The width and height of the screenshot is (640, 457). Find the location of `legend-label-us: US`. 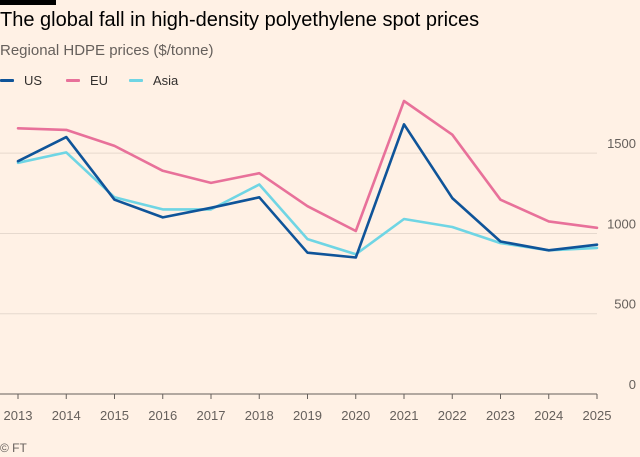

legend-label-us: US is located at coordinates (33, 80).